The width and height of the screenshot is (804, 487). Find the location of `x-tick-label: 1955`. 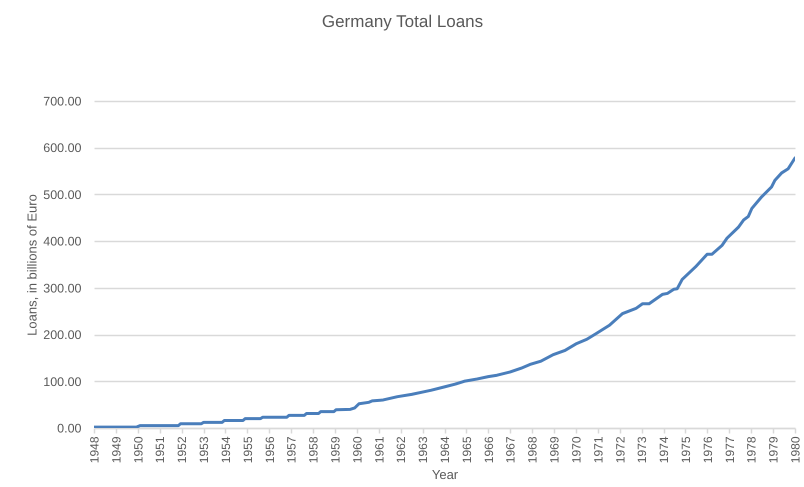

x-tick-label: 1955 is located at coordinates (247, 450).